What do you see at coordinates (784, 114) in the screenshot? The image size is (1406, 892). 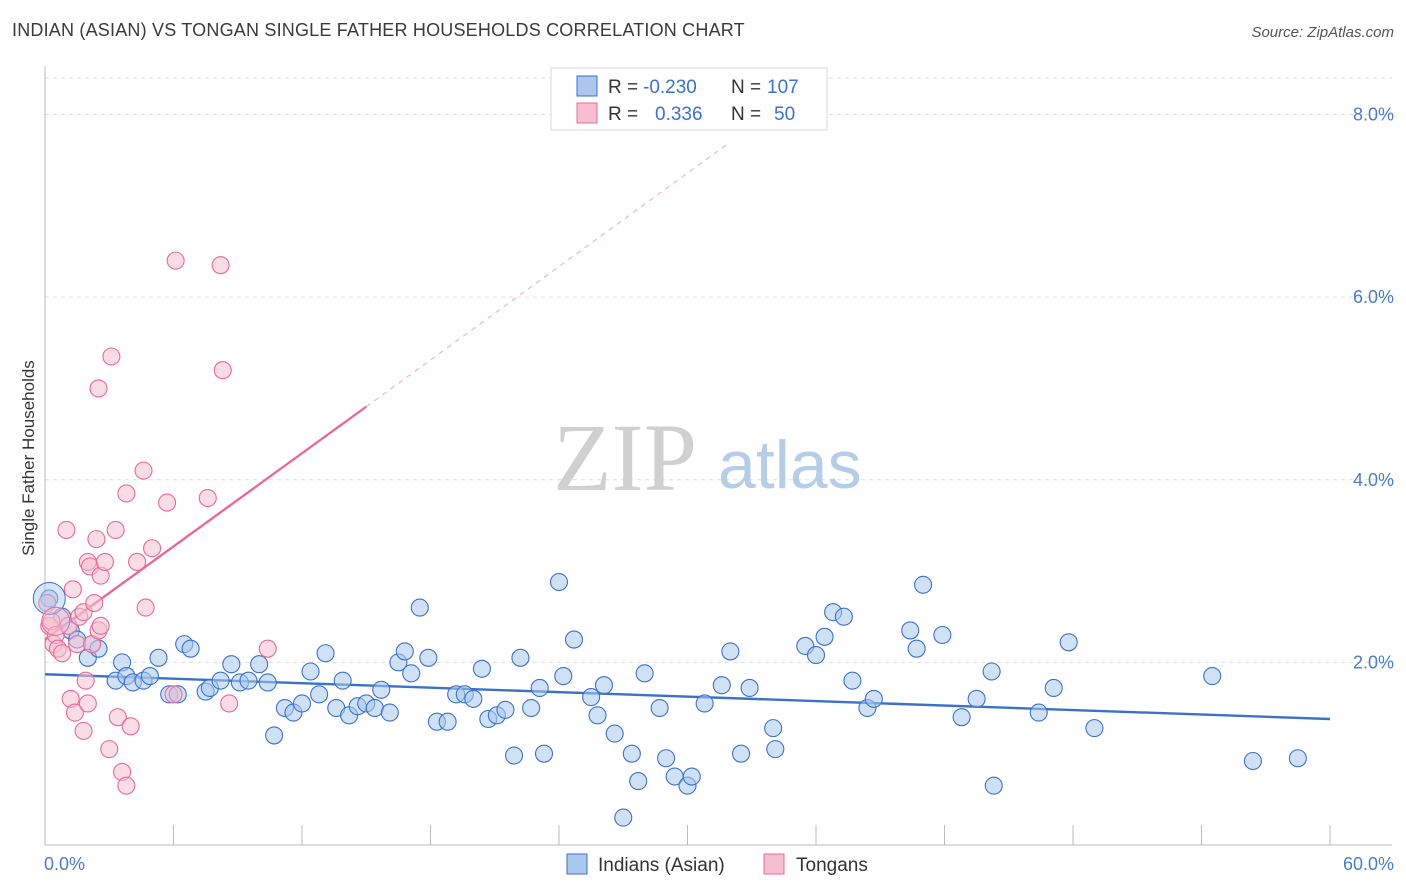 I see `legend-n-value-2: 50` at bounding box center [784, 114].